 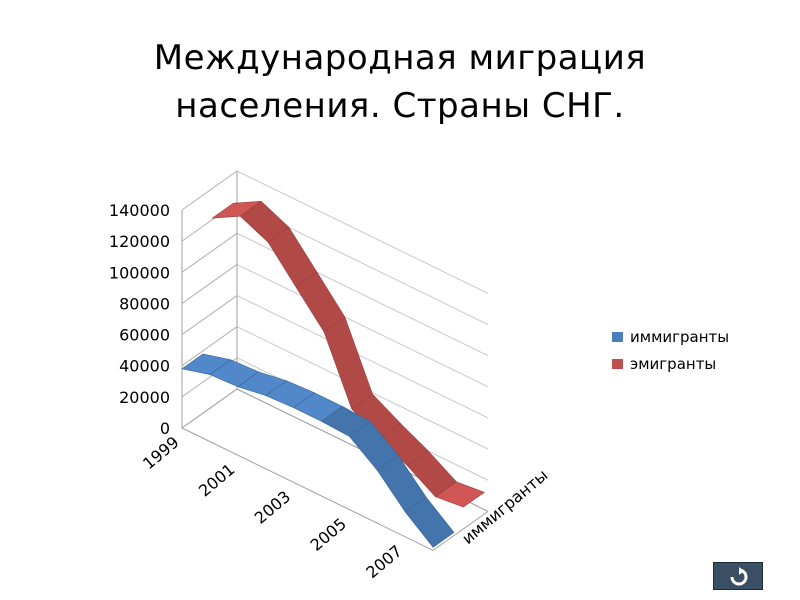 What do you see at coordinates (216, 480) in the screenshot?
I see `x-tick-label: 2001` at bounding box center [216, 480].